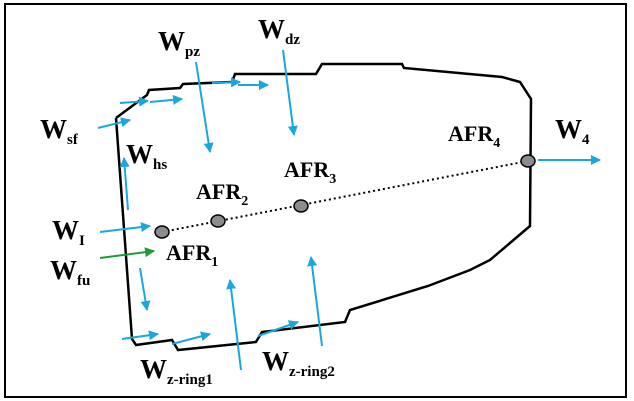 The height and width of the screenshot is (401, 634). I want to click on afr-nodes, so click(345, 196).